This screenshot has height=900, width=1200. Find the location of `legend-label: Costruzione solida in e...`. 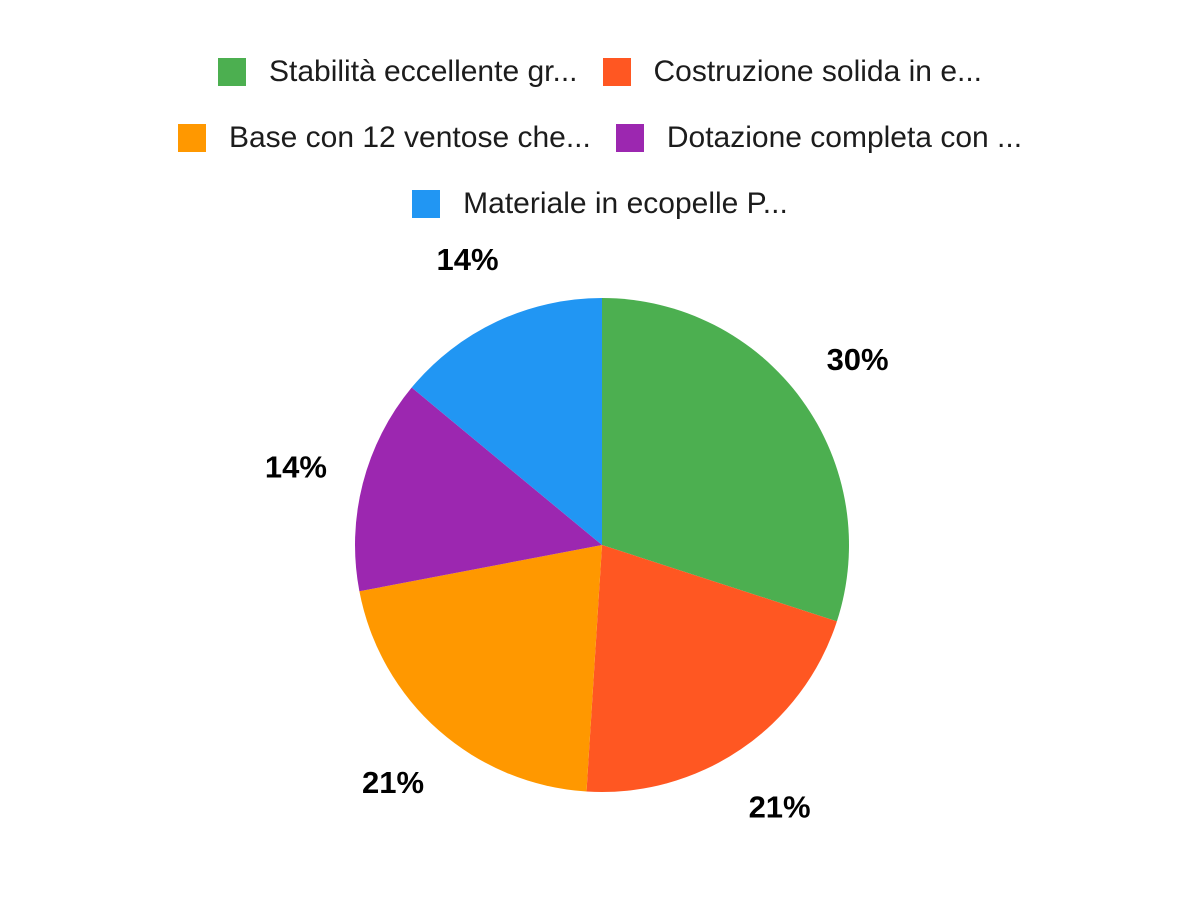

legend-label: Costruzione solida in e... is located at coordinates (818, 71).